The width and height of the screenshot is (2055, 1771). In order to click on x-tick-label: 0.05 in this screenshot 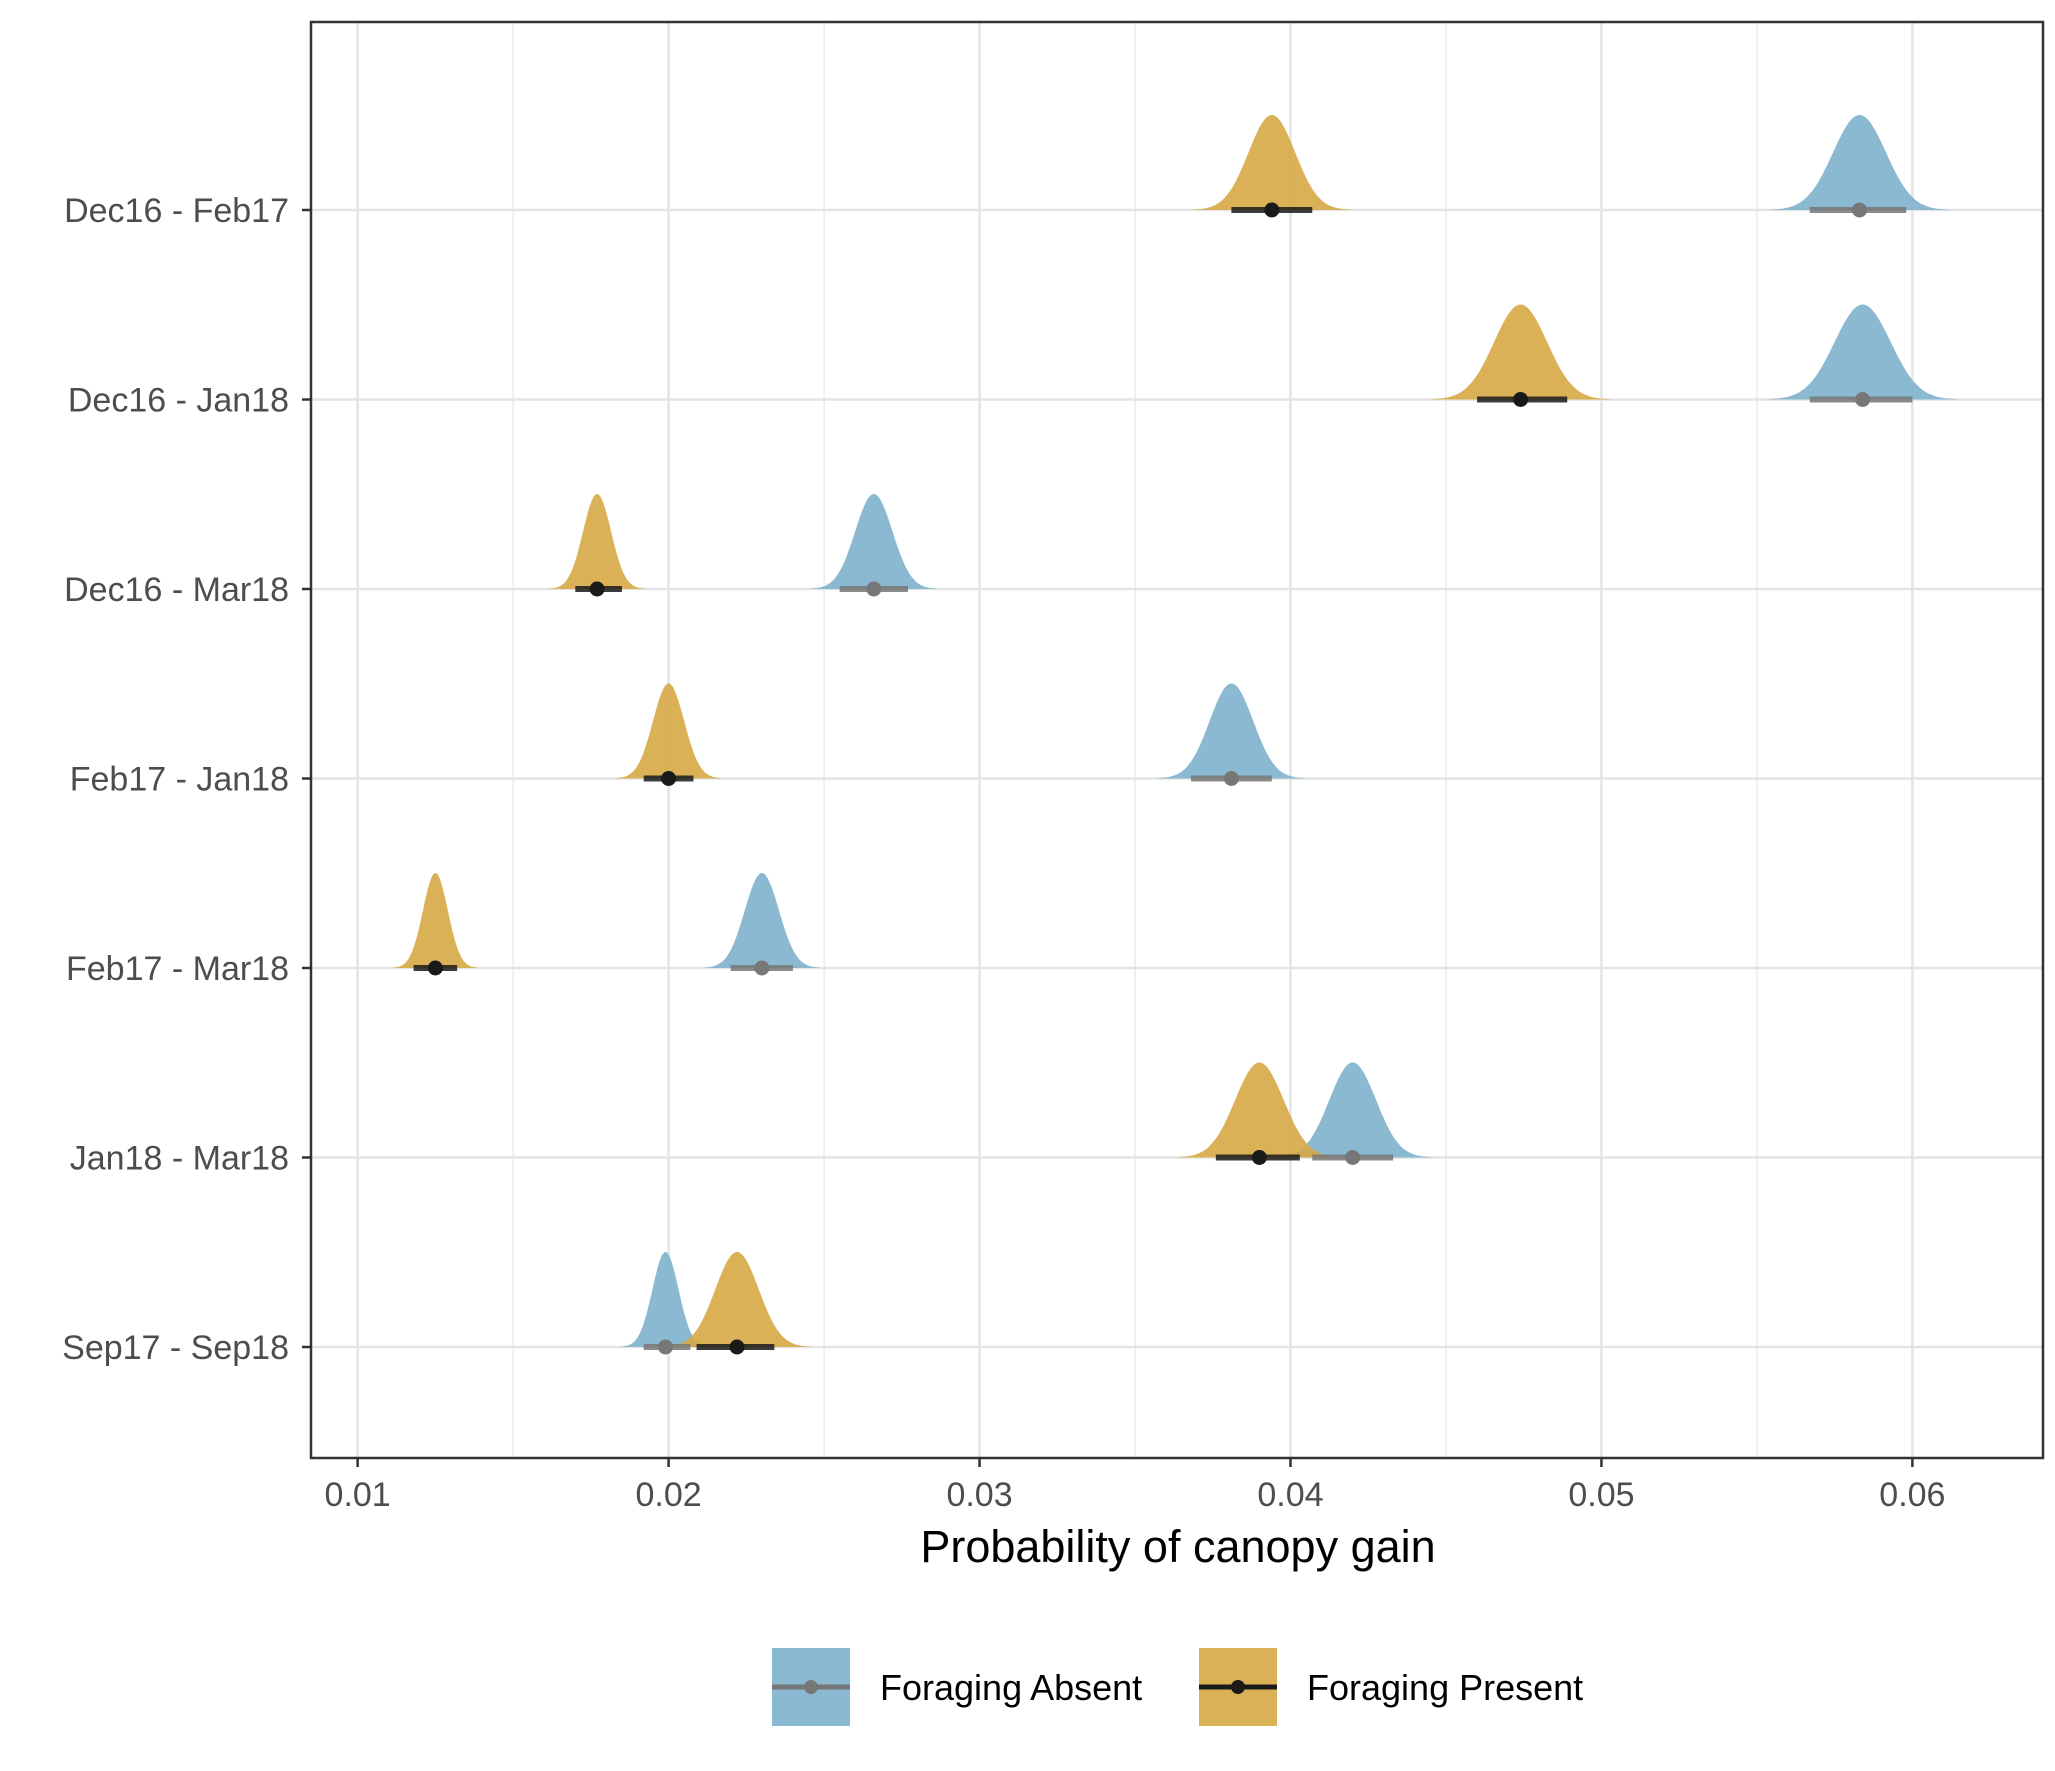, I will do `click(1601, 1495)`.